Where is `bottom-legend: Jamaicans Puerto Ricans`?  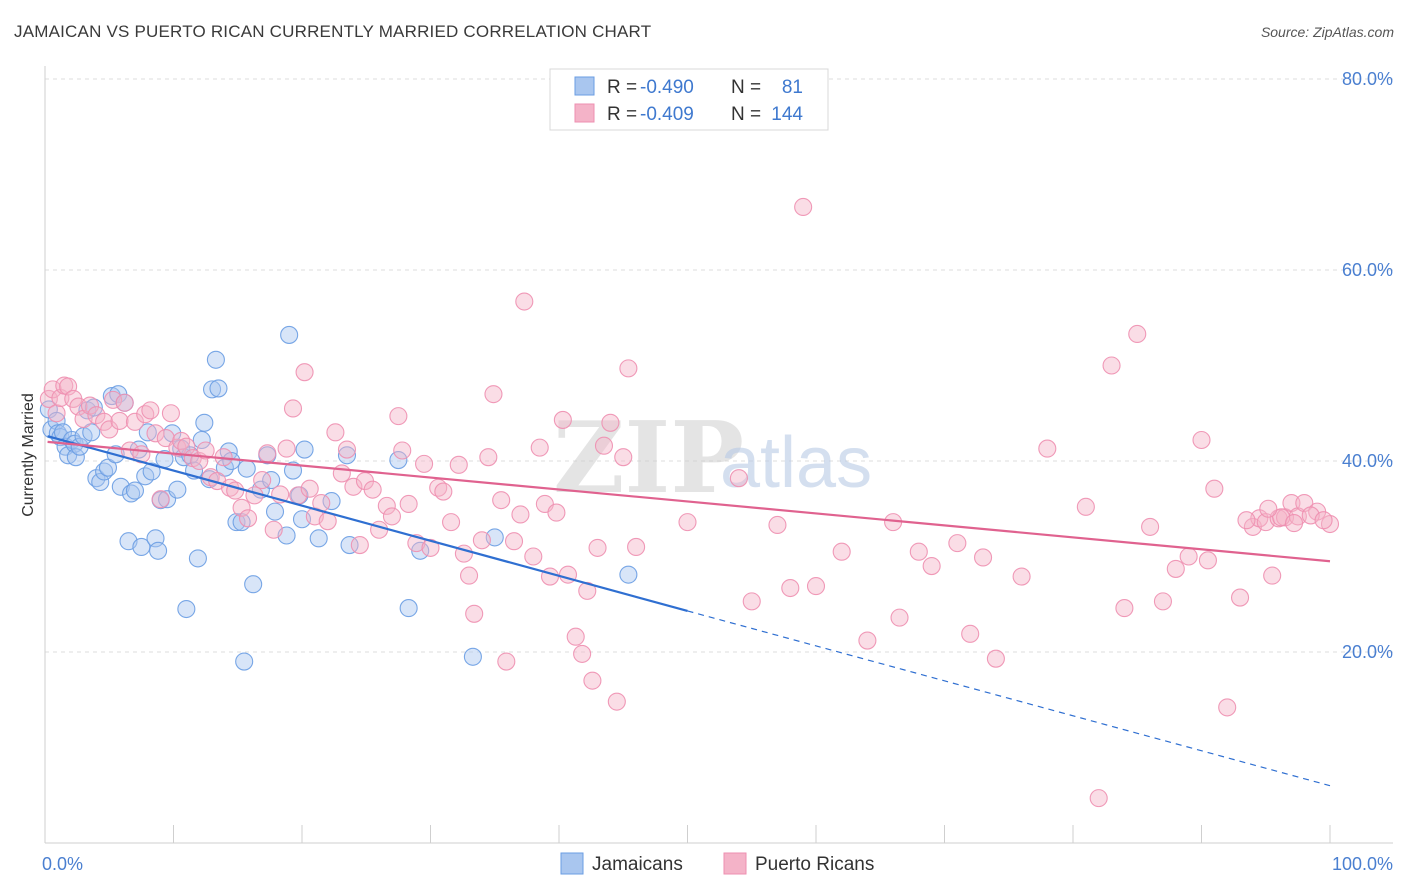 bottom-legend: Jamaicans Puerto Ricans is located at coordinates (717, 863).